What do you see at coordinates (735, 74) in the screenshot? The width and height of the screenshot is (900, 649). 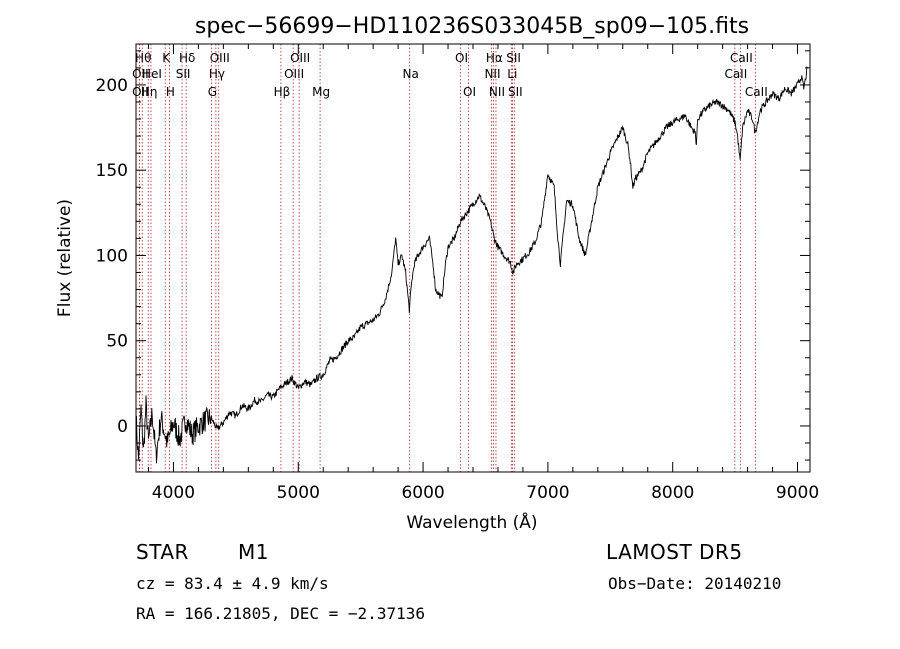 I see `line-mark-label-25: CaII` at bounding box center [735, 74].